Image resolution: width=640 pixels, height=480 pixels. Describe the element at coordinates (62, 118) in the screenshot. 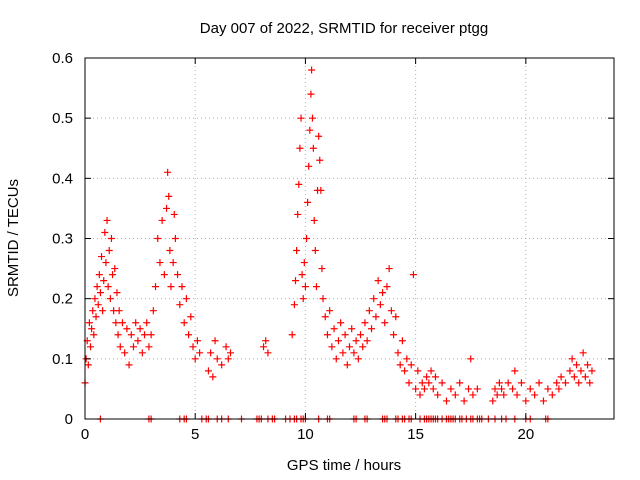

I see `y-tick-label: 0.5` at that location.